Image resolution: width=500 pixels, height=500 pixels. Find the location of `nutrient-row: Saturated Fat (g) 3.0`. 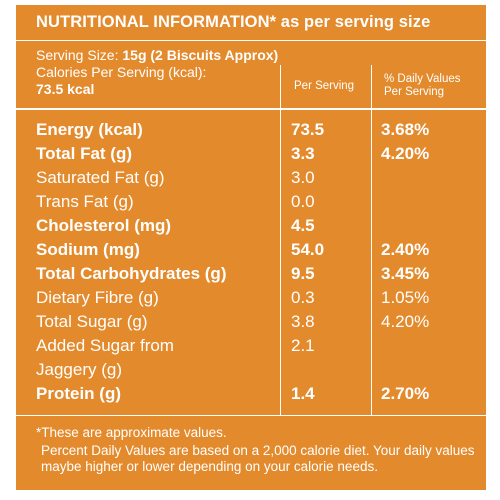

nutrient-row: Saturated Fat (g) 3.0 is located at coordinates (251, 180).